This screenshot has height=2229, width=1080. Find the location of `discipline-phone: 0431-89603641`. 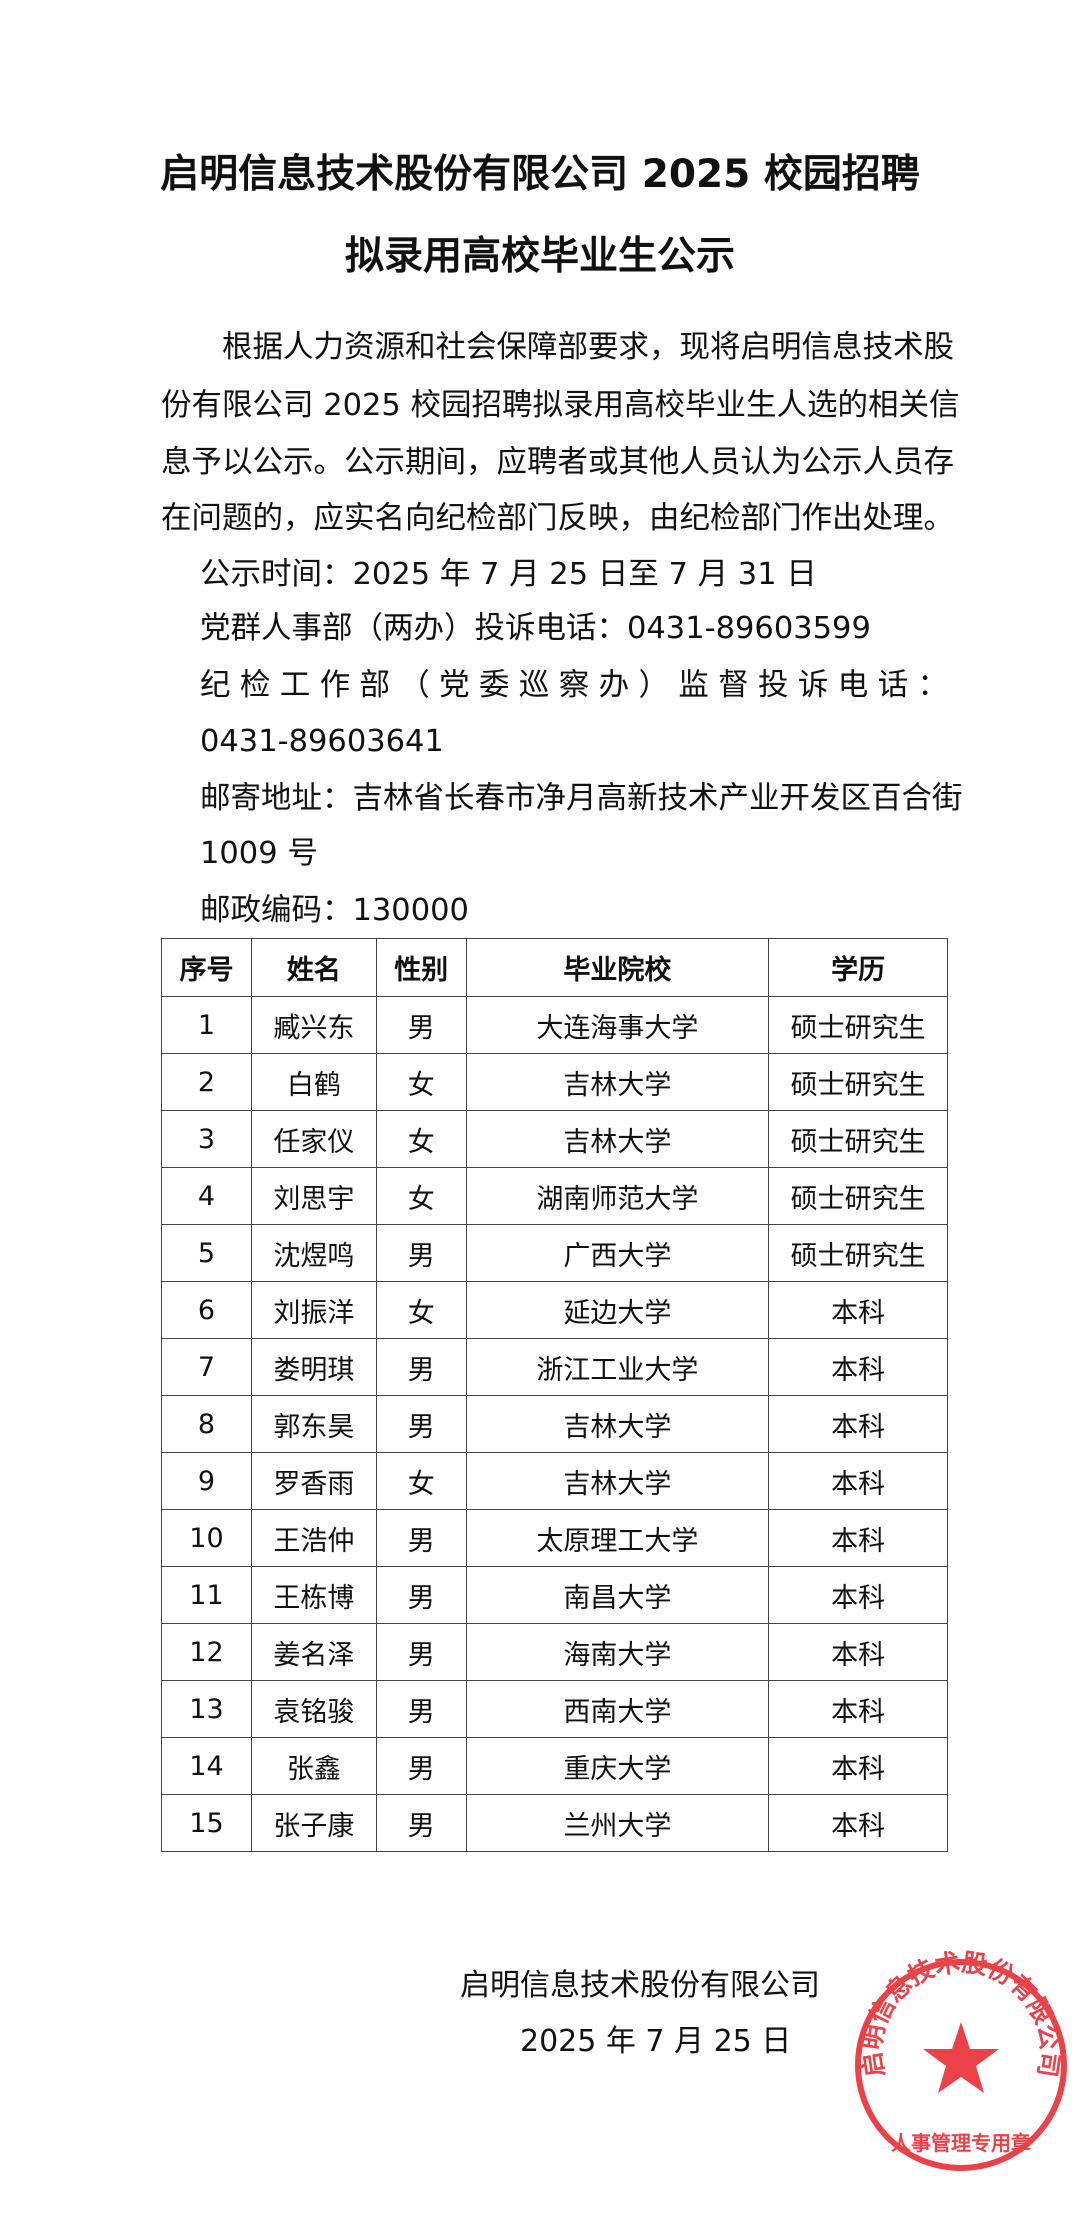

discipline-phone: 0431-89603641 is located at coordinates (322, 741).